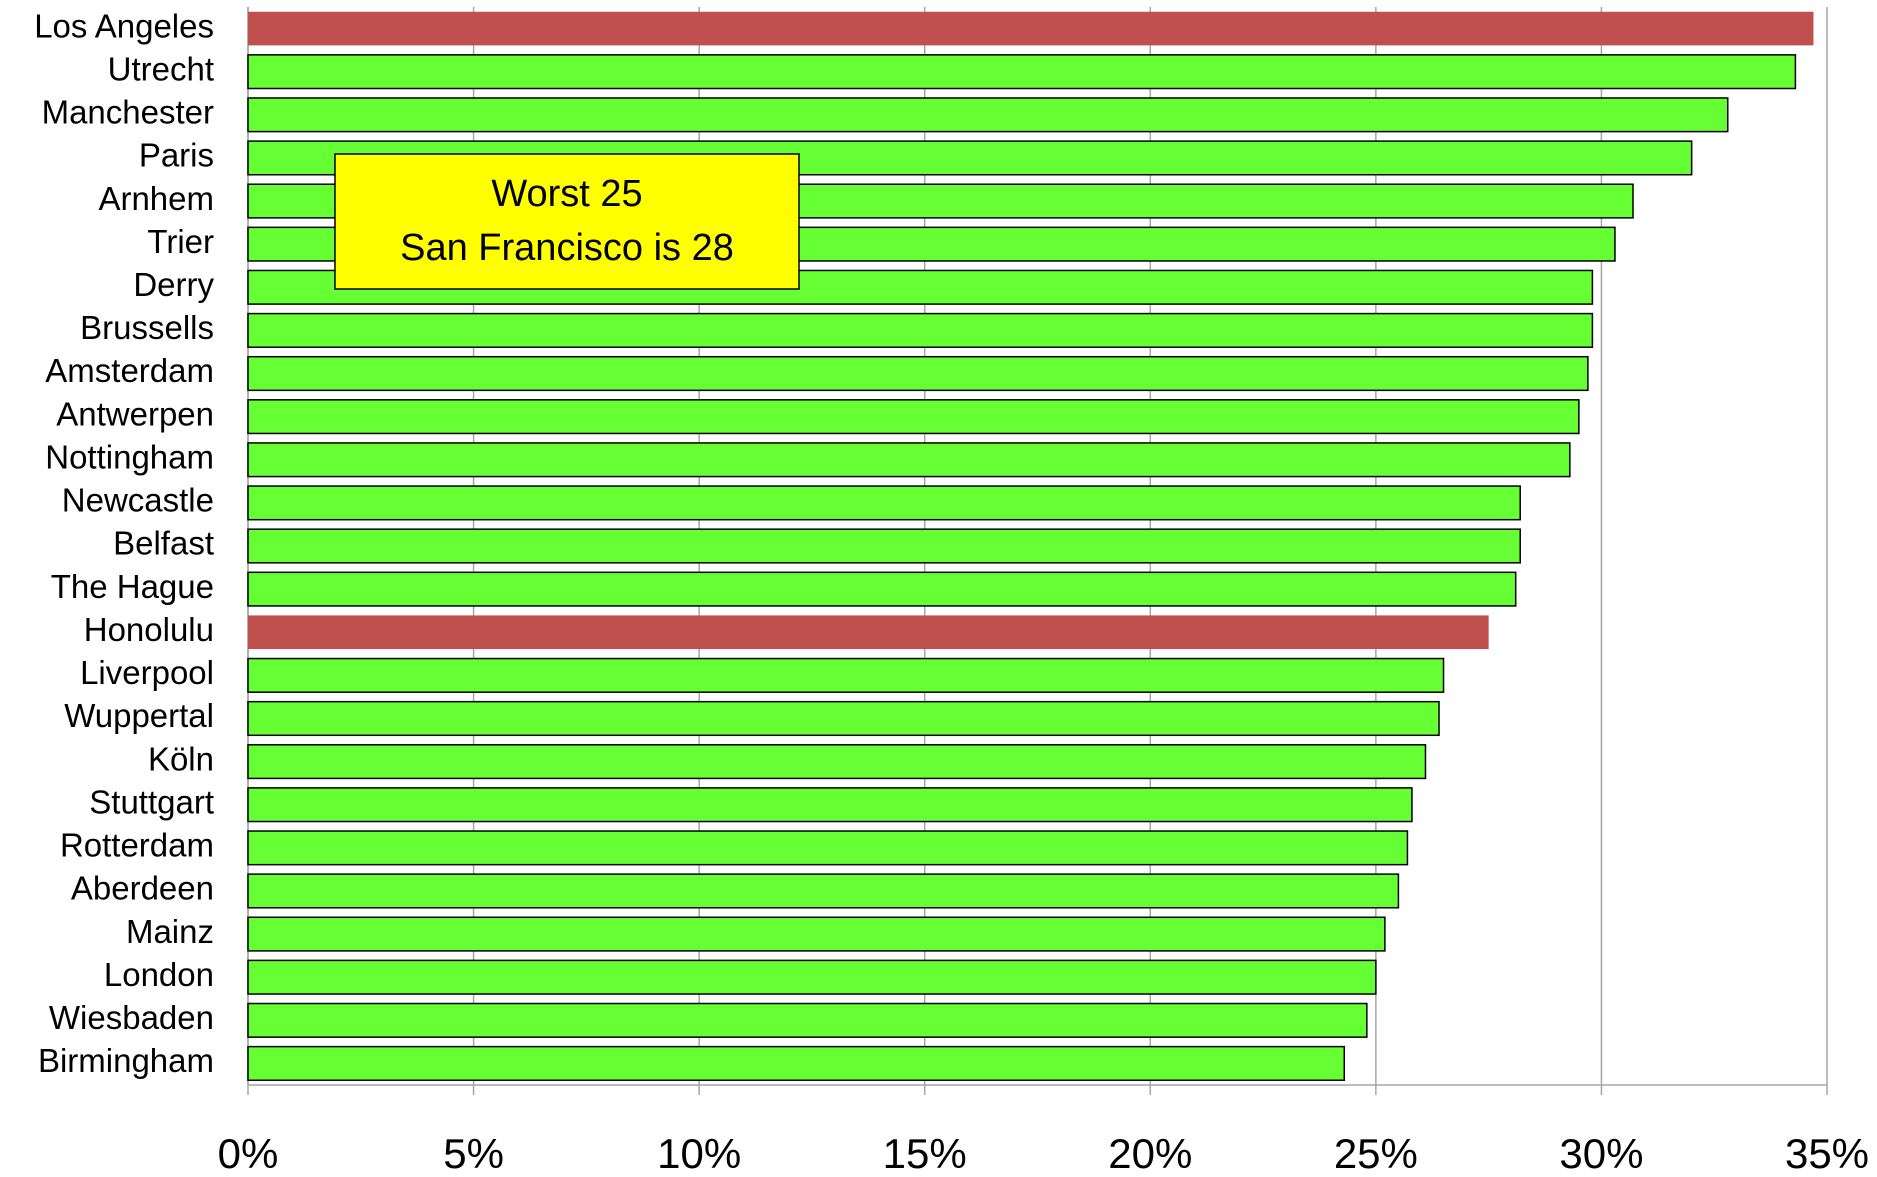 Image resolution: width=1877 pixels, height=1177 pixels. I want to click on y-tick-label: Utrecht, so click(161, 68).